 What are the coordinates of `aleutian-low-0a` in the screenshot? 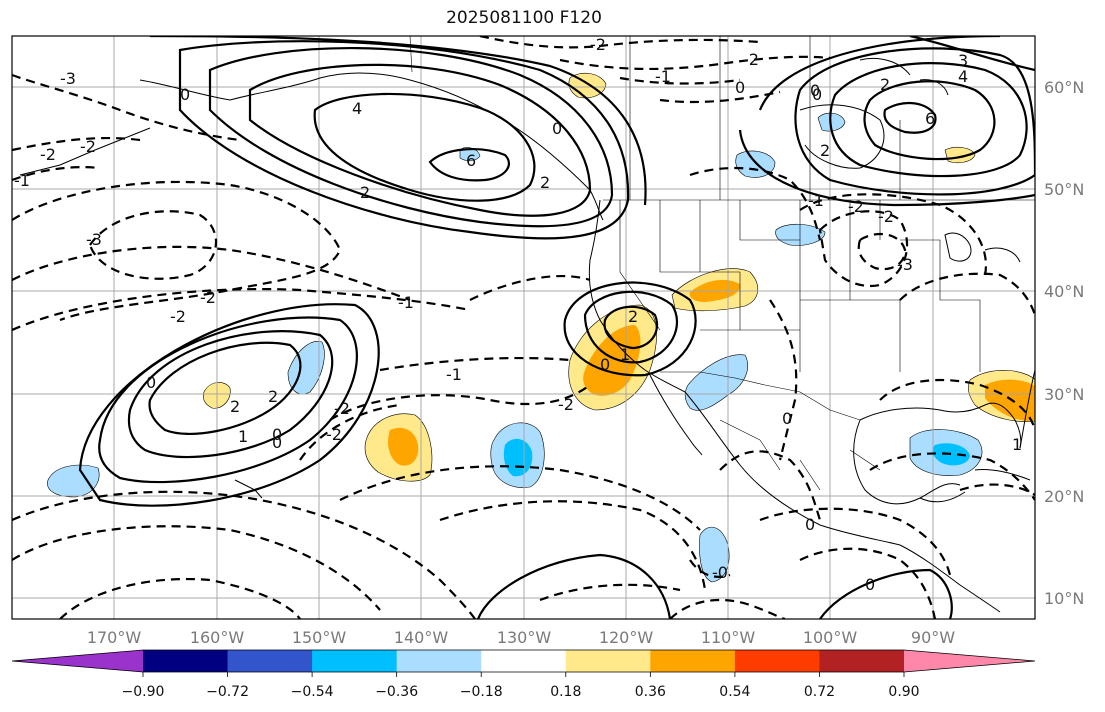 It's located at (404, 140).